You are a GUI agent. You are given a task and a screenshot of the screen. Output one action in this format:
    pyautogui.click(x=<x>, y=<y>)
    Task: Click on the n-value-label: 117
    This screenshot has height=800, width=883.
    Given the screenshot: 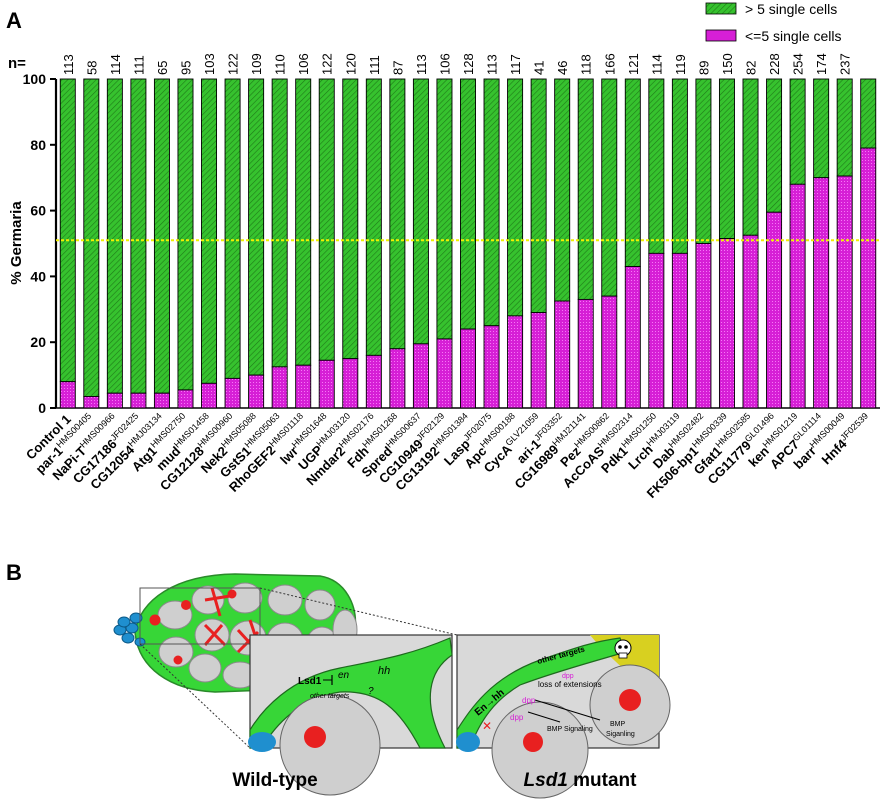 What is the action you would take?
    pyautogui.click(x=515, y=64)
    